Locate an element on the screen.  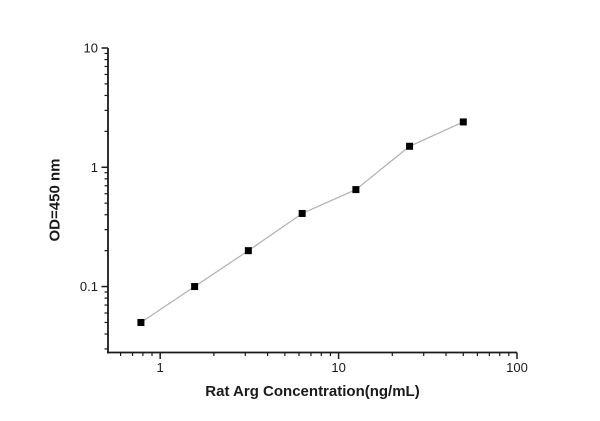
y-tick-label: 1 is located at coordinates (94, 167).